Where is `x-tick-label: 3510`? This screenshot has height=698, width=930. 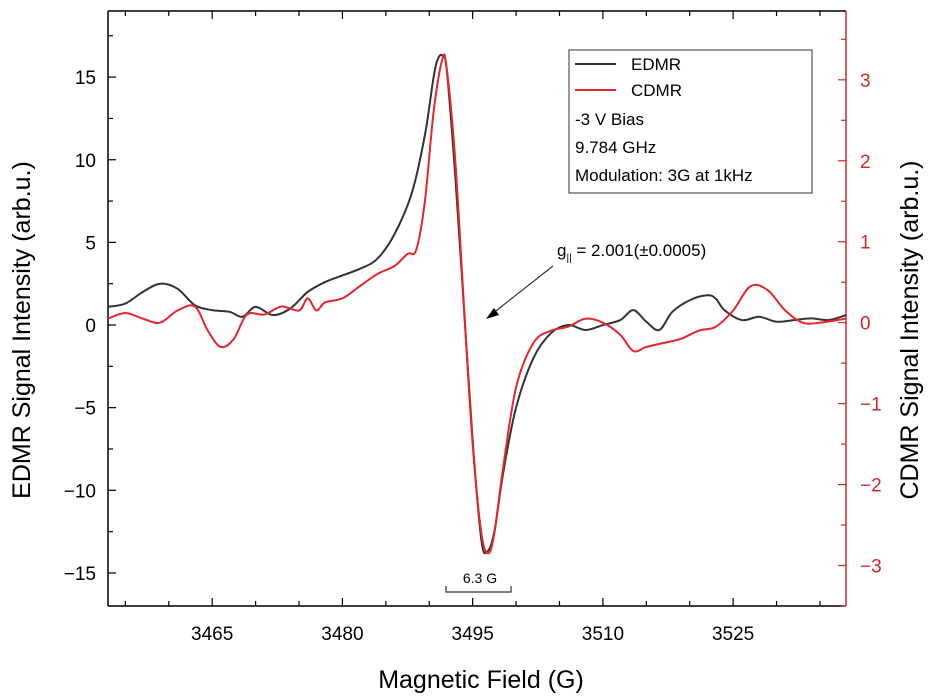 x-tick-label: 3510 is located at coordinates (603, 634).